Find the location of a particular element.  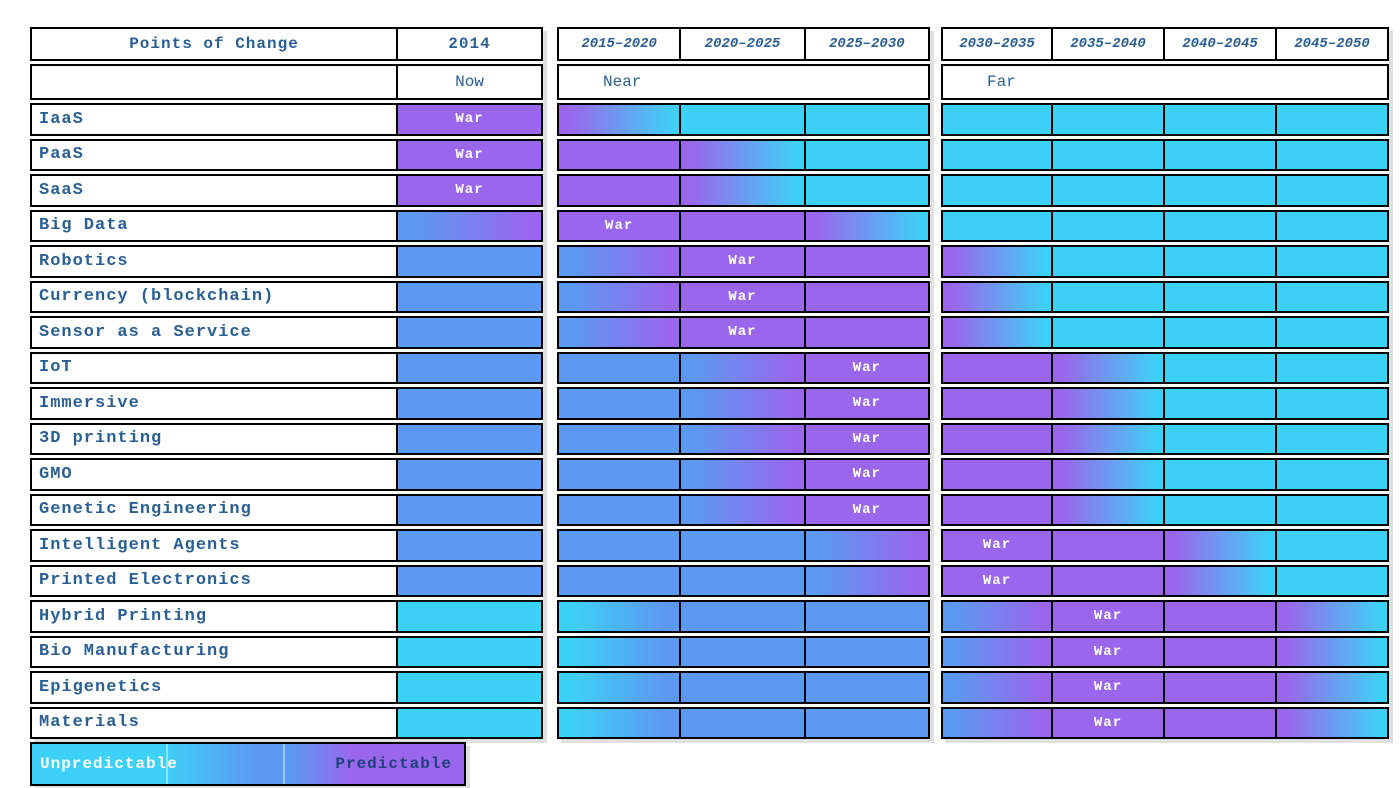

grid-cell-immersive-2014 is located at coordinates (470, 403).